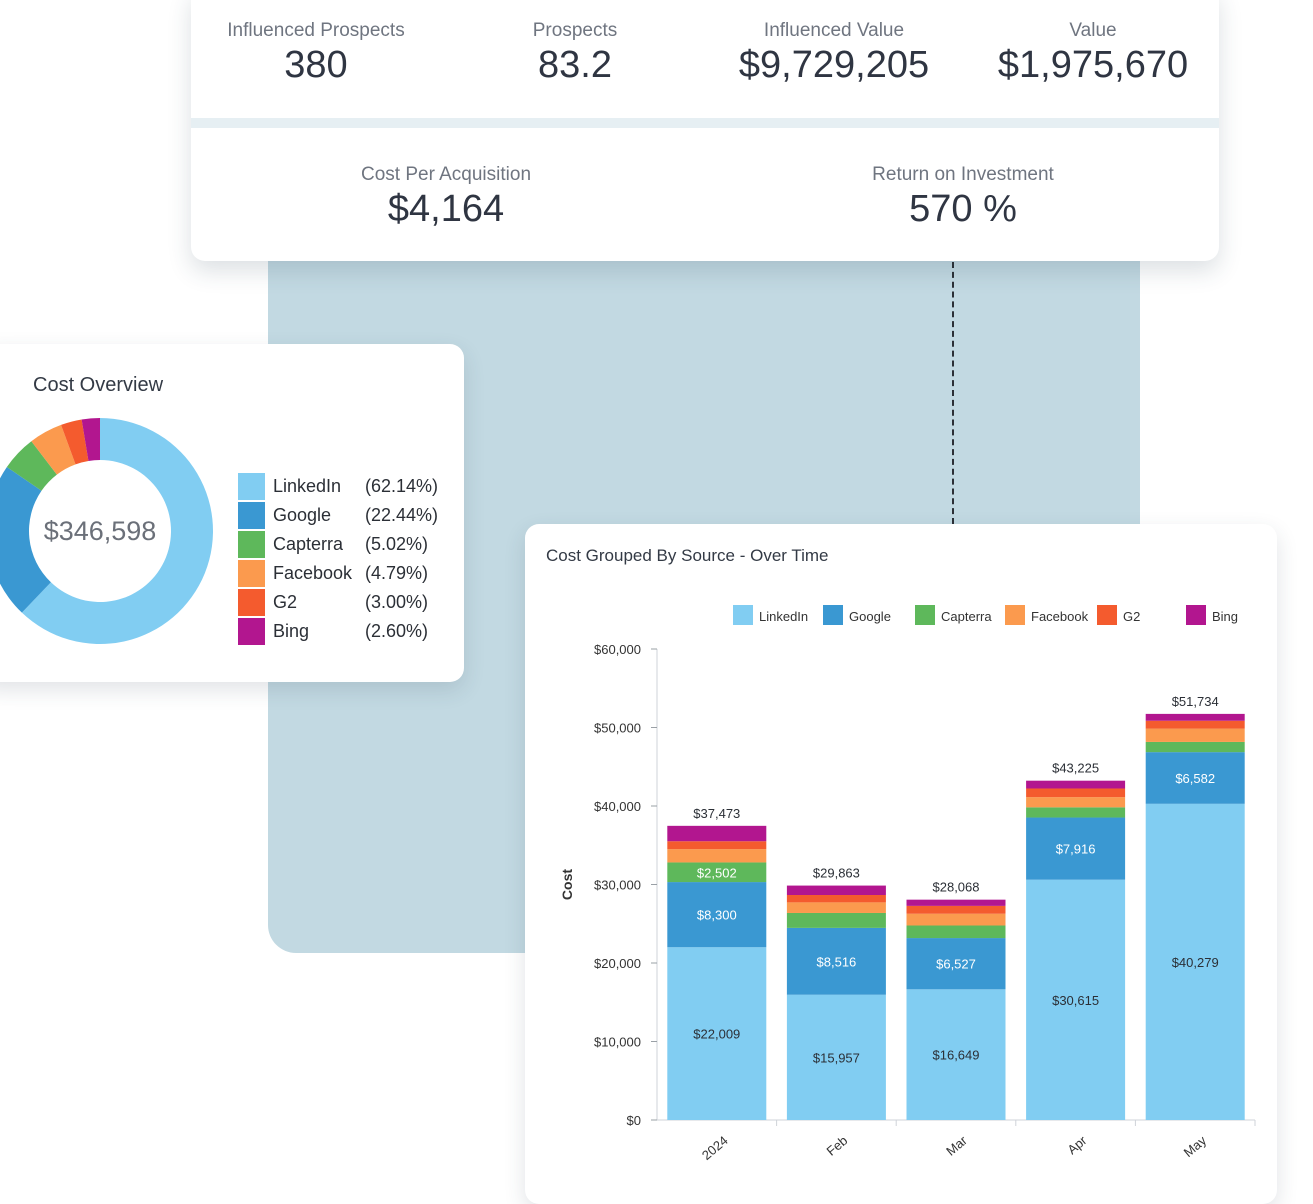 The image size is (1313, 1204). What do you see at coordinates (575, 53) in the screenshot?
I see `kpi-prospects: Prospects 83.2` at bounding box center [575, 53].